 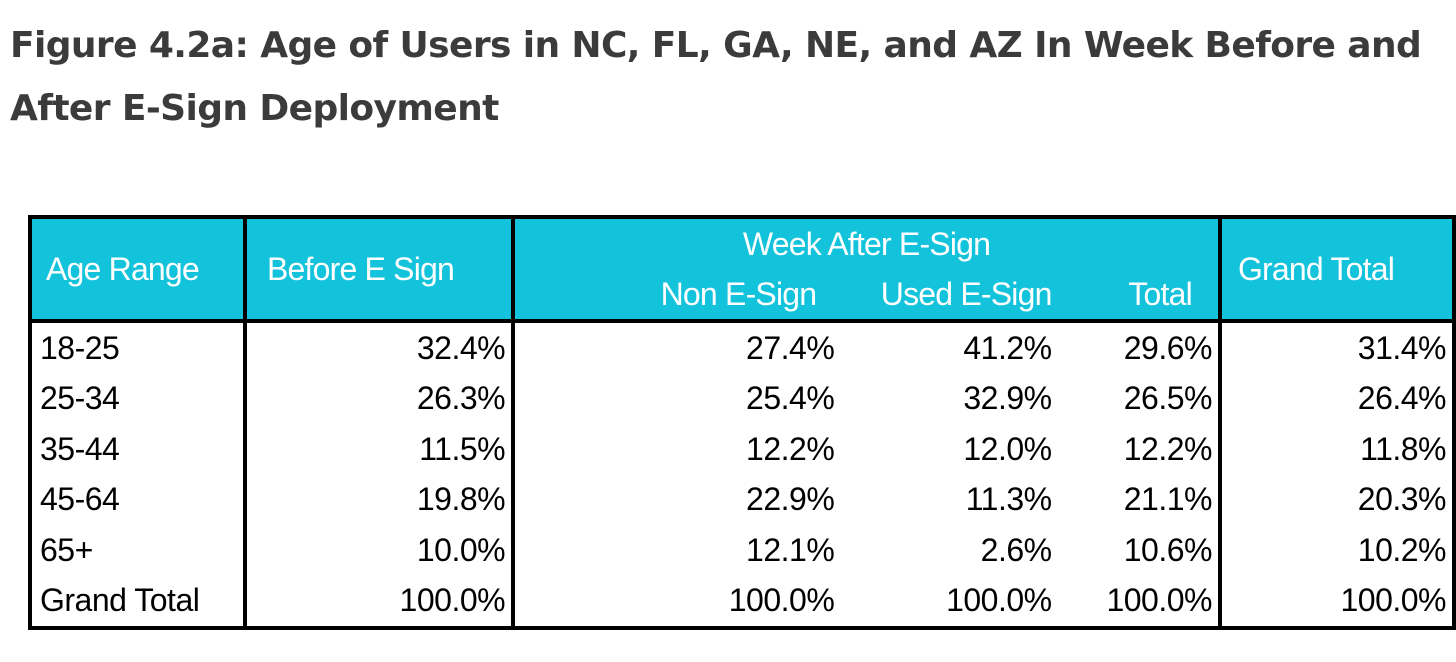 What do you see at coordinates (790, 549) in the screenshot?
I see `cell-non-e-sign: 12.1%` at bounding box center [790, 549].